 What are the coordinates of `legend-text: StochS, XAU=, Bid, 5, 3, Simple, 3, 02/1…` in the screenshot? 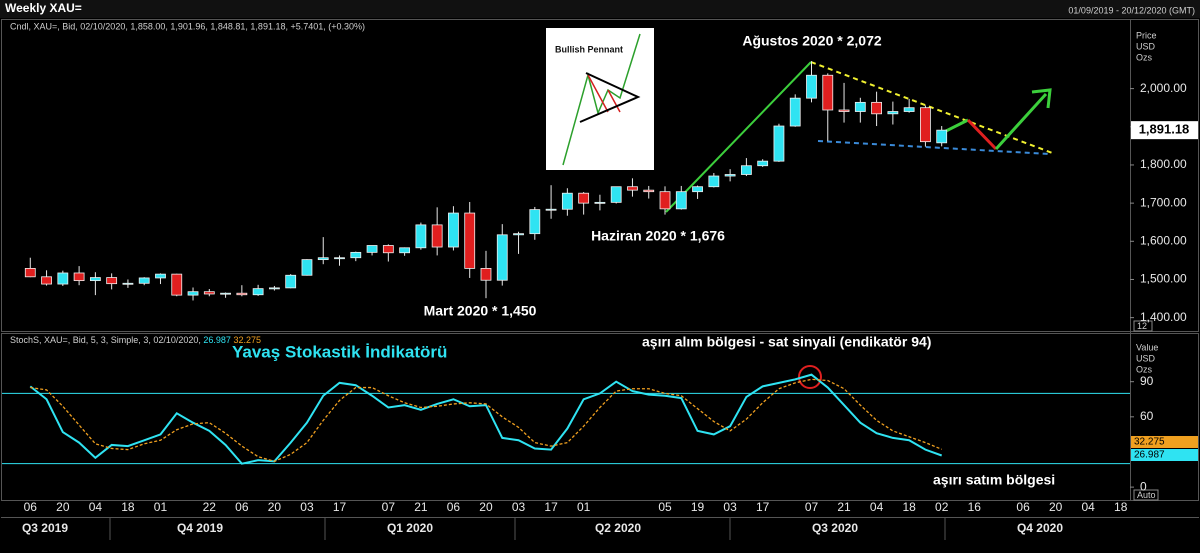 It's located at (135, 340).